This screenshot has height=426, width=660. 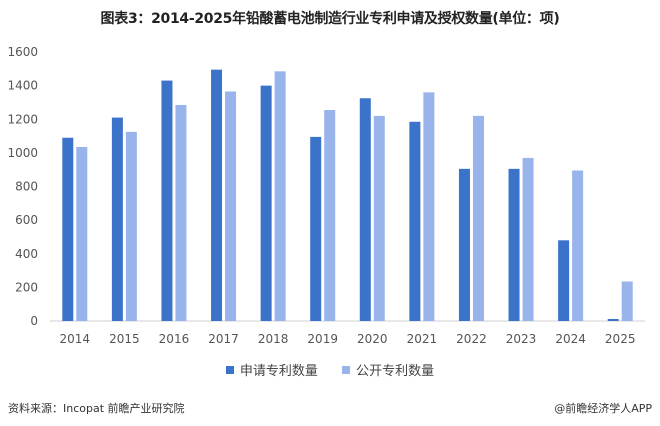 What do you see at coordinates (422, 339) in the screenshot?
I see `x-tick-label: 2021` at bounding box center [422, 339].